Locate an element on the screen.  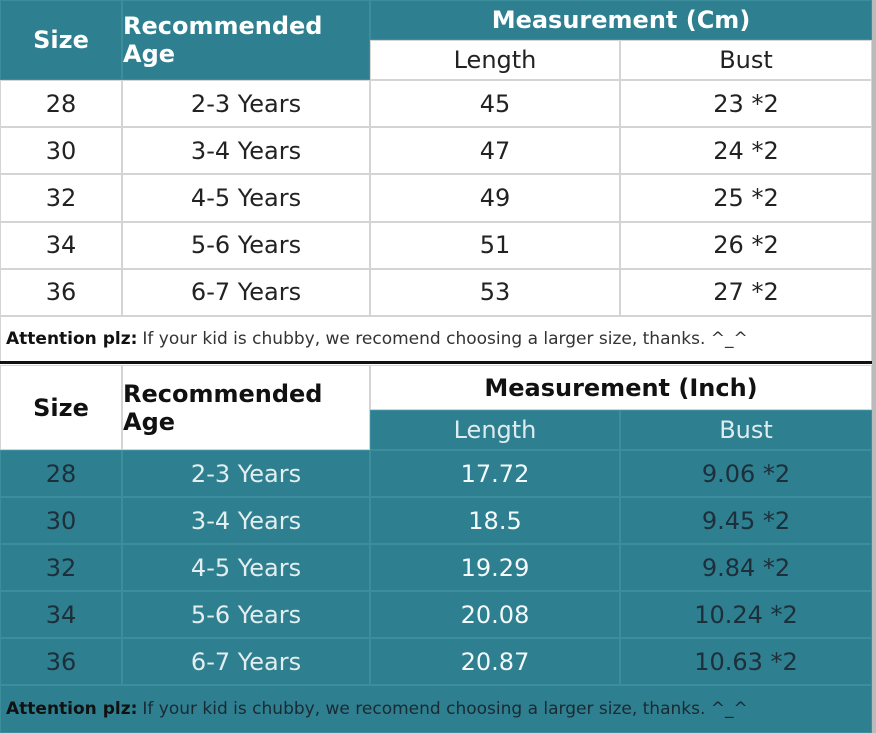
table-cell: 10.24 *2 is located at coordinates (746, 614).